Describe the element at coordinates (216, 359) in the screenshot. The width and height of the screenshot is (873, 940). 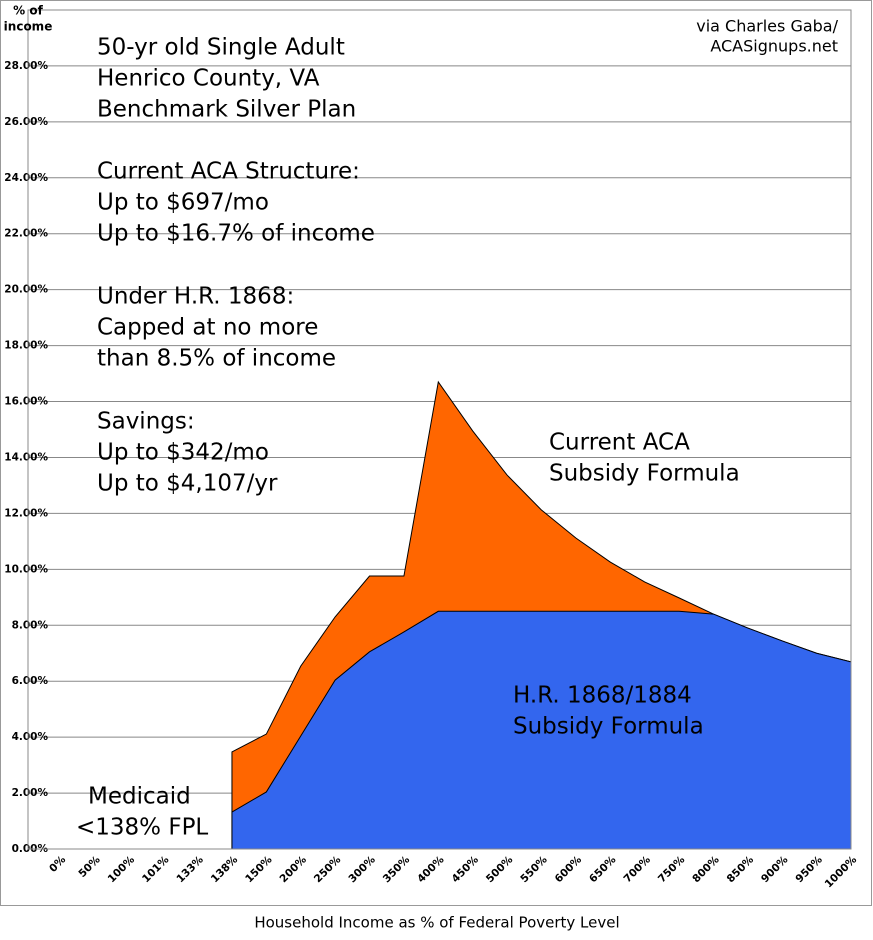
I see `annotation: than 8.5% of income` at that location.